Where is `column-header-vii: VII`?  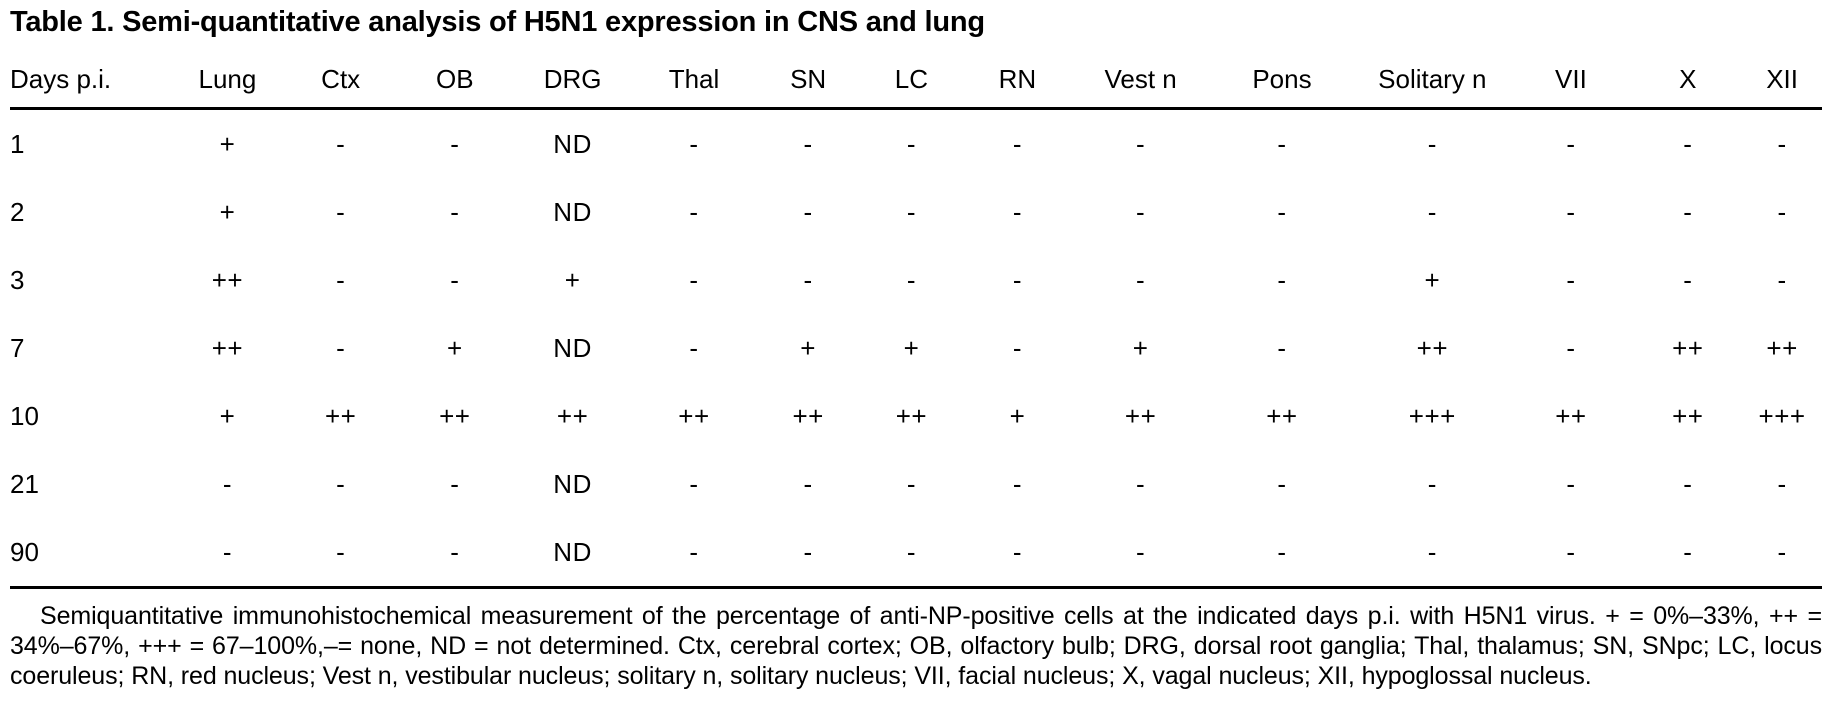
column-header-vii: VII is located at coordinates (1571, 74).